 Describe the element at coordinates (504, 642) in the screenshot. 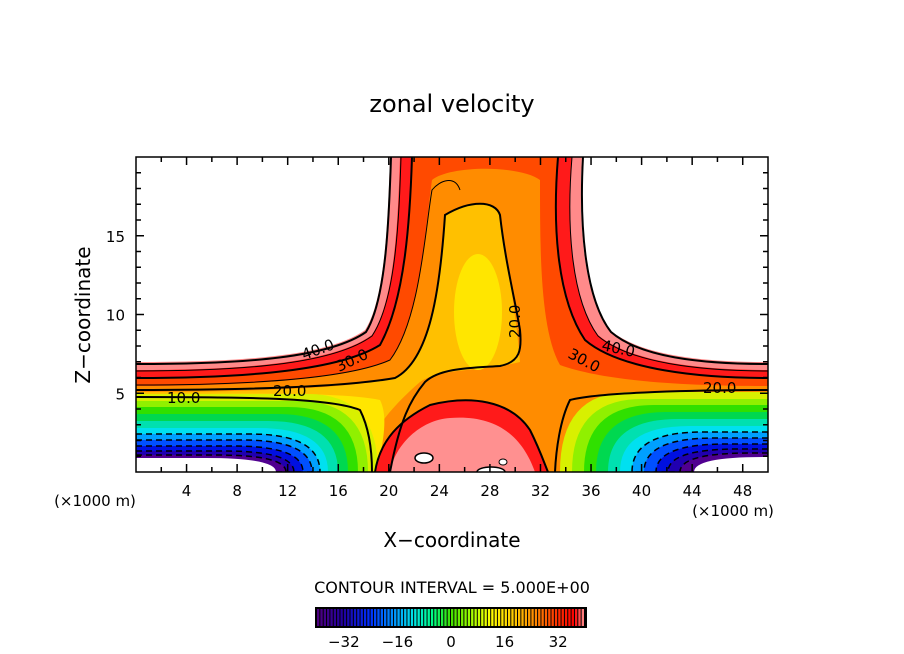

I see `colorbar-tick-label: 16` at that location.